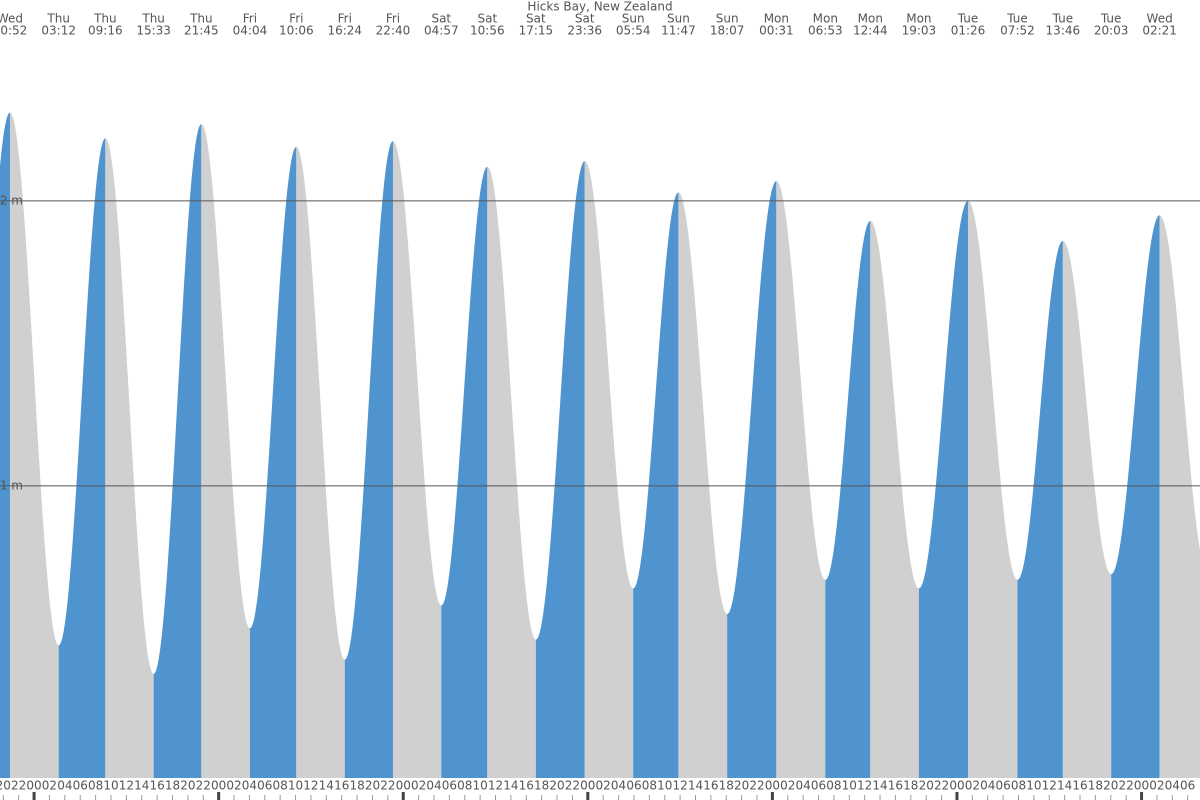  What do you see at coordinates (250, 31) in the screenshot?
I see `extreme-time: 04:04` at bounding box center [250, 31].